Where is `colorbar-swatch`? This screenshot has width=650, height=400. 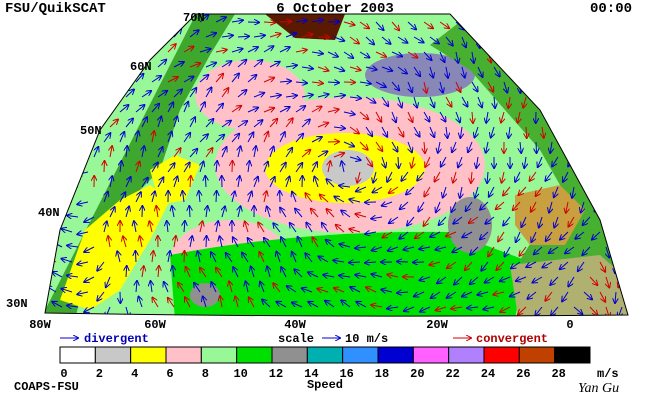
colorbar-swatch is located at coordinates (501, 355).